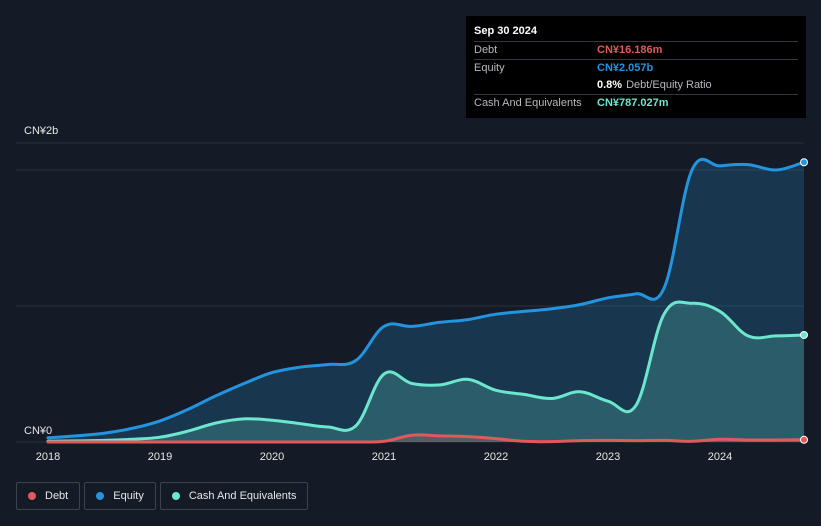  What do you see at coordinates (100, 496) in the screenshot?
I see `equity-dot-icon` at bounding box center [100, 496].